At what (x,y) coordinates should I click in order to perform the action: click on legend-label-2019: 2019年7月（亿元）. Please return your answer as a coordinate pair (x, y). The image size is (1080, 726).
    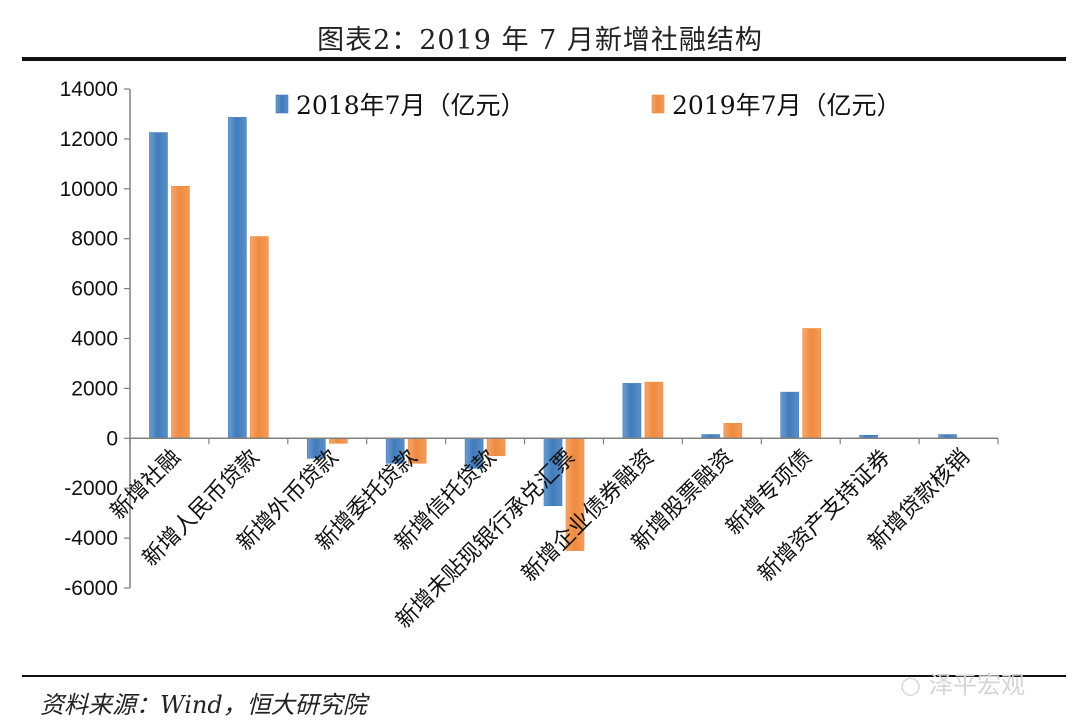
    Looking at the image, I should click on (787, 105).